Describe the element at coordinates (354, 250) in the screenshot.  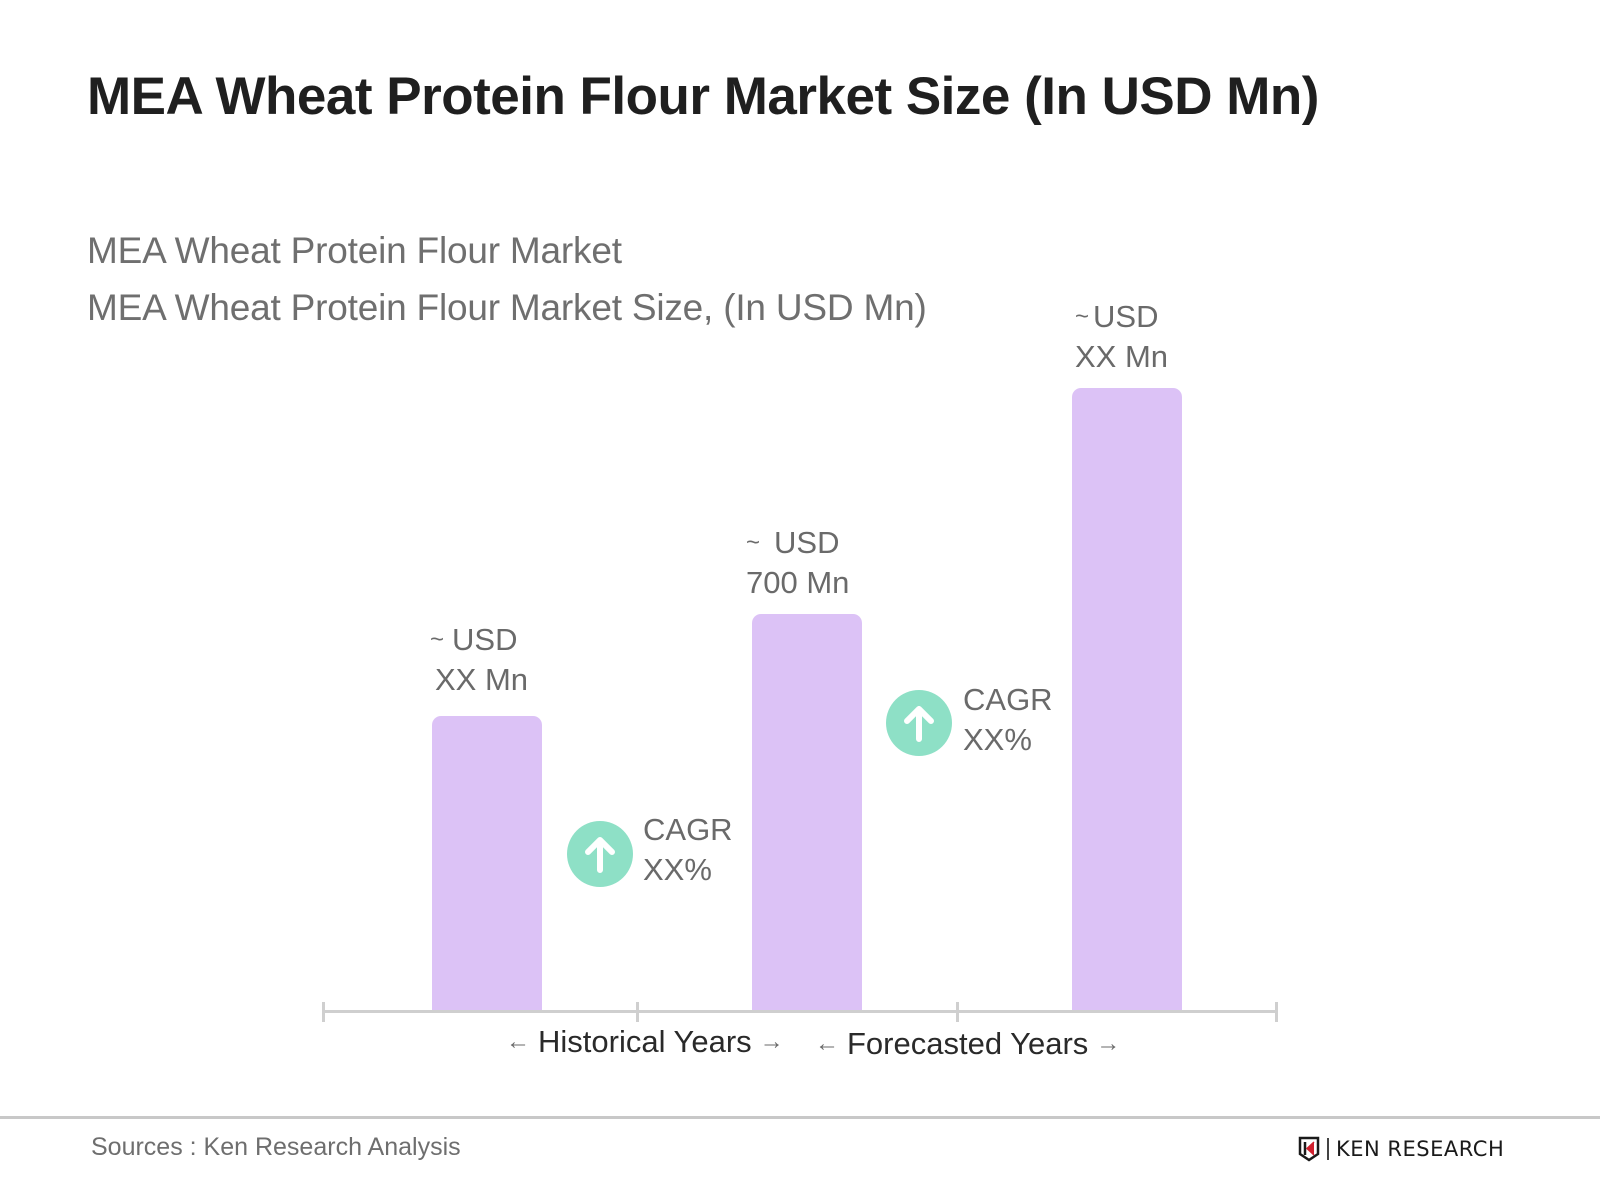
I see `chart-subtitle-market: MEA Wheat Protein Flour Market` at that location.